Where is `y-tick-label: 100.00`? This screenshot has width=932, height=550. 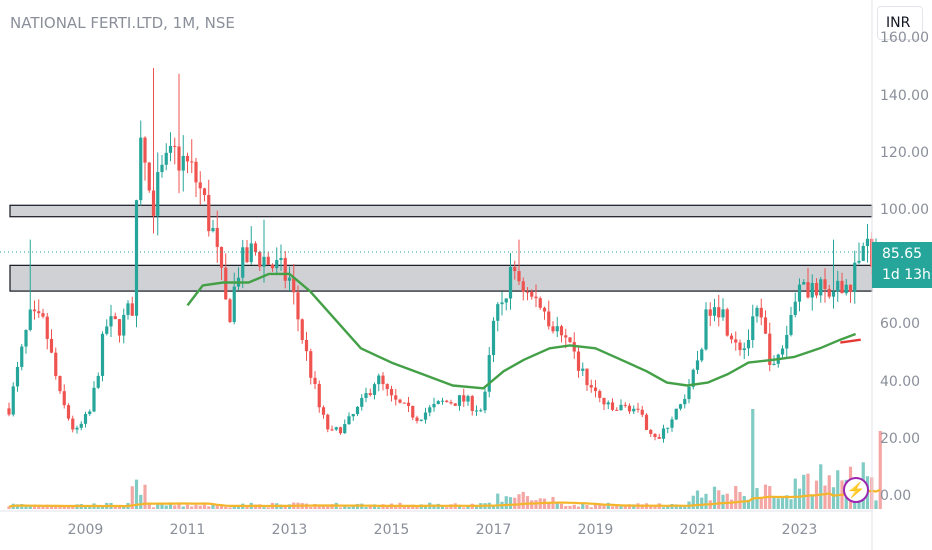 y-tick-label: 100.00 is located at coordinates (904, 210).